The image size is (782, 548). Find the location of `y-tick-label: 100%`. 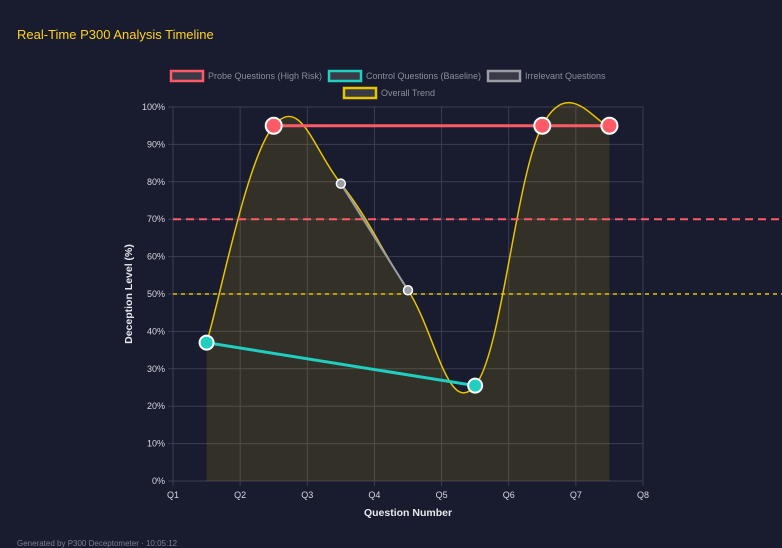

y-tick-label: 100% is located at coordinates (153, 107).